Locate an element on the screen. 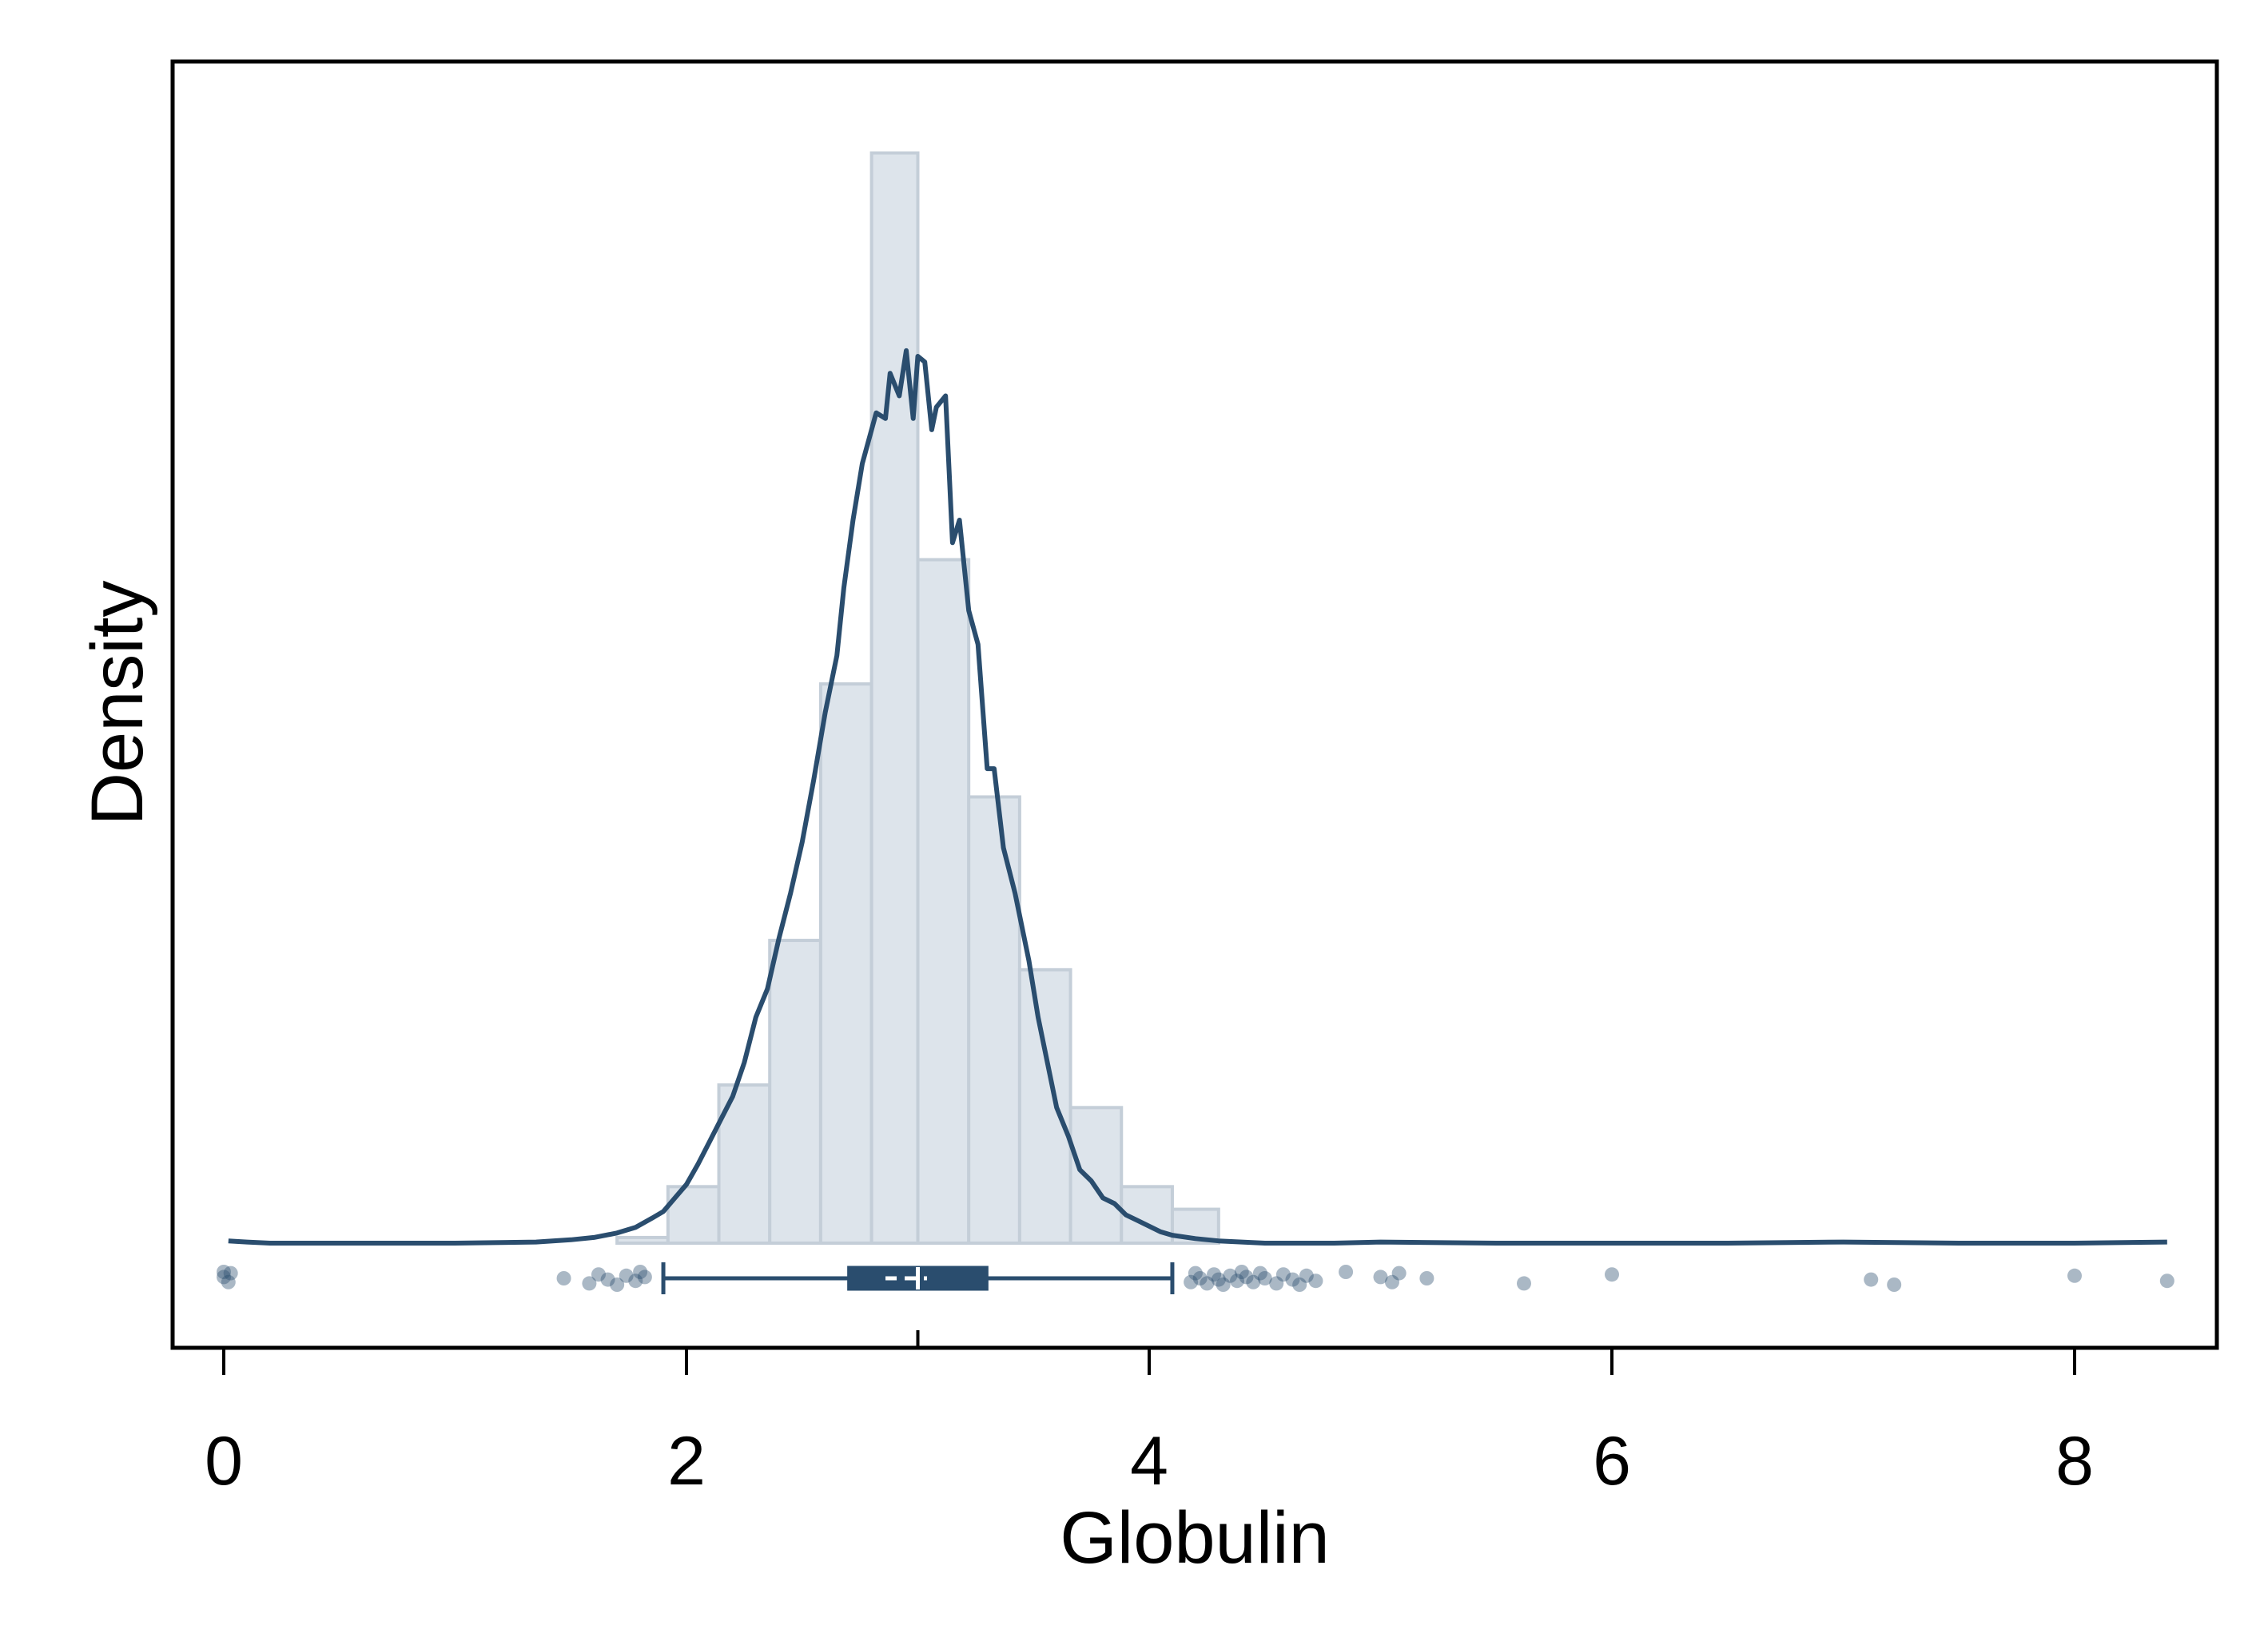 This screenshot has width=2268, height=1649. y-axis-title: Density is located at coordinates (117, 703).